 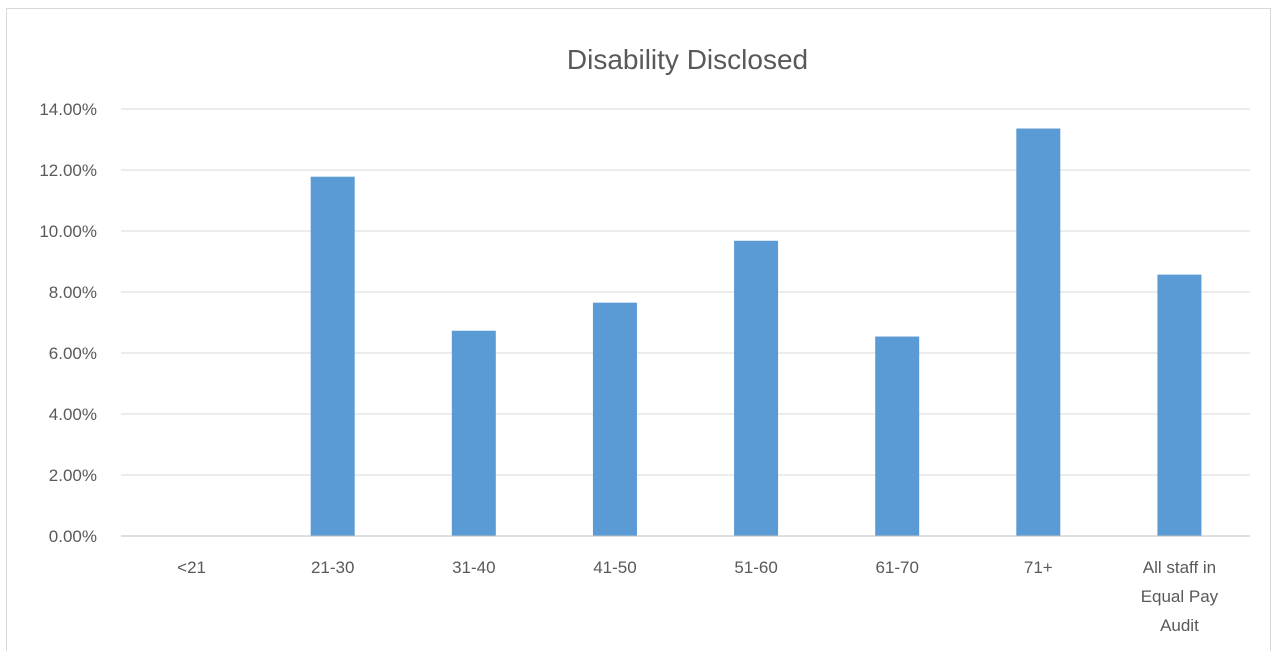 I want to click on x-category-label-line: 21-30, so click(x=332, y=567).